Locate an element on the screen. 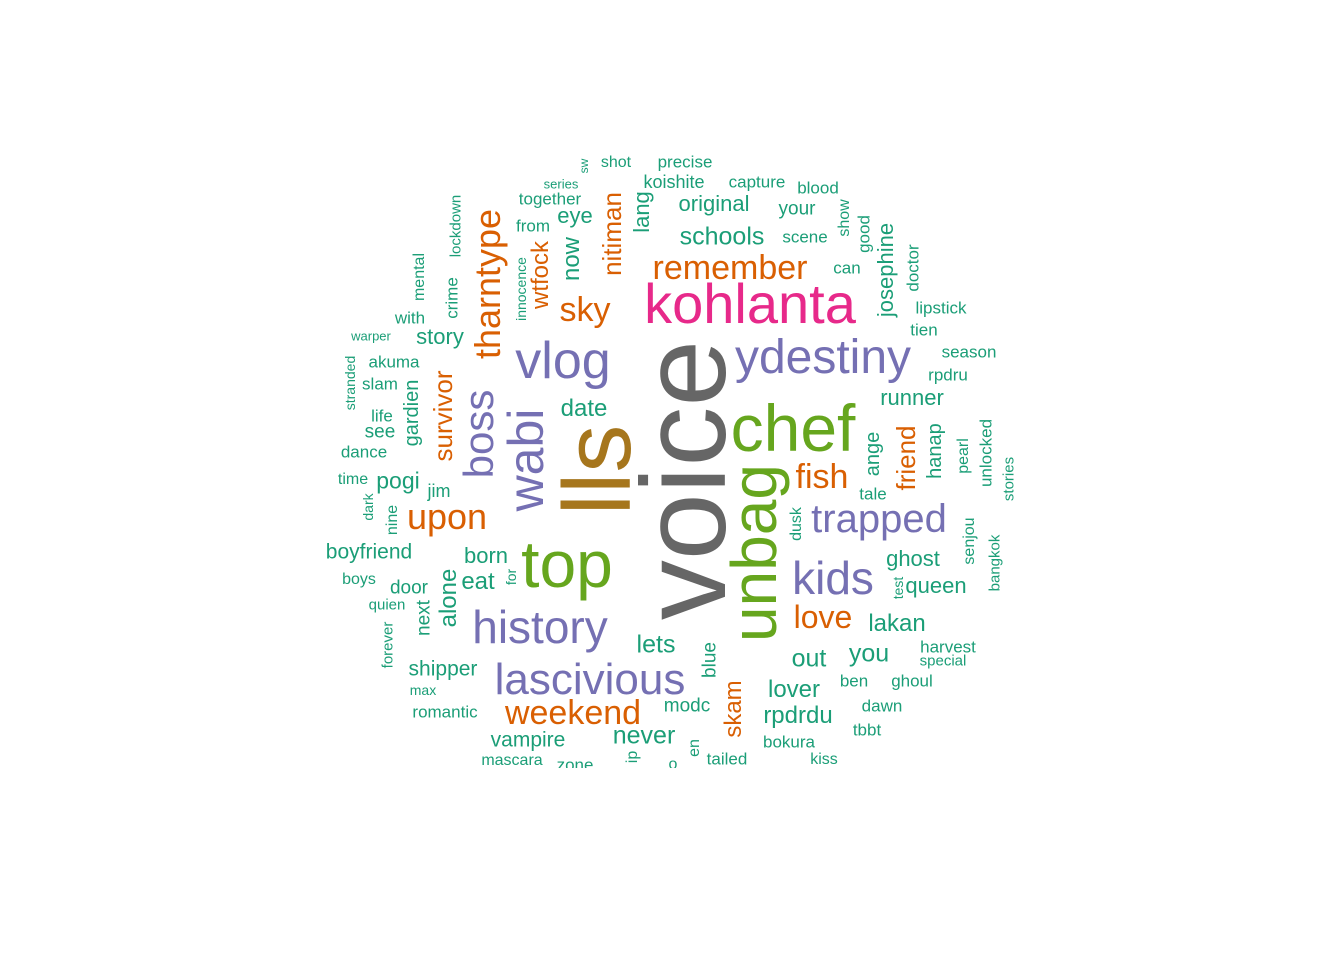 The height and width of the screenshot is (960, 1344). word-dance: dance is located at coordinates (364, 452).